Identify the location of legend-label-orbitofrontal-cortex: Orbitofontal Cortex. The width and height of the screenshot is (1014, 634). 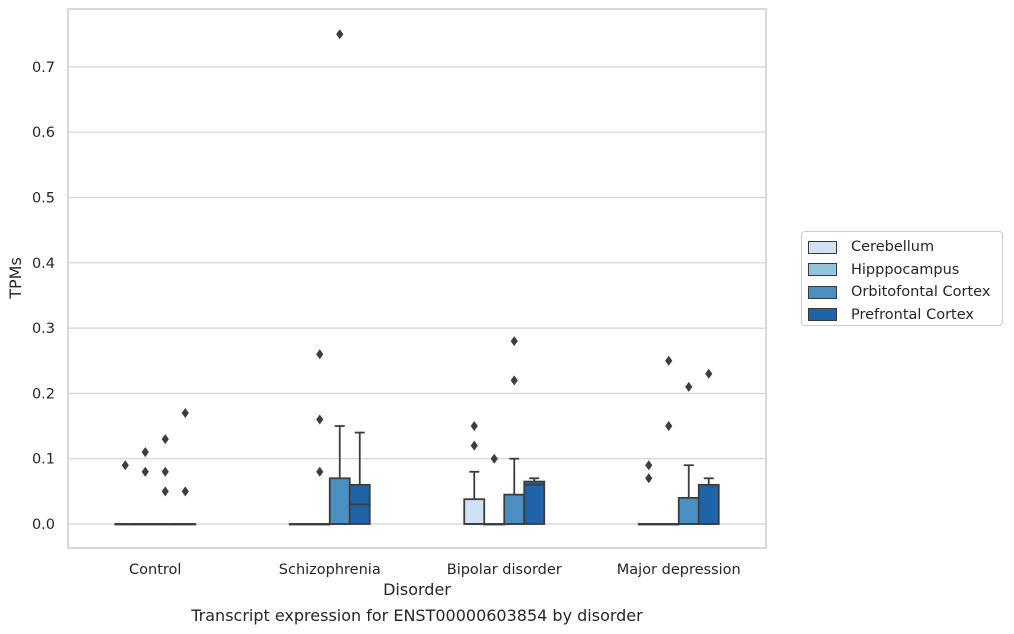
(921, 292).